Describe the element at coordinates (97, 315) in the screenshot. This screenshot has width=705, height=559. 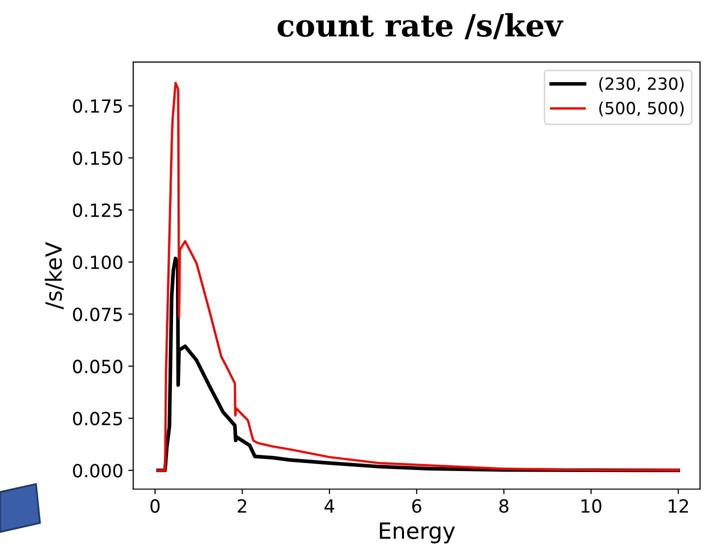
I see `y-tick-label: 0.075` at that location.